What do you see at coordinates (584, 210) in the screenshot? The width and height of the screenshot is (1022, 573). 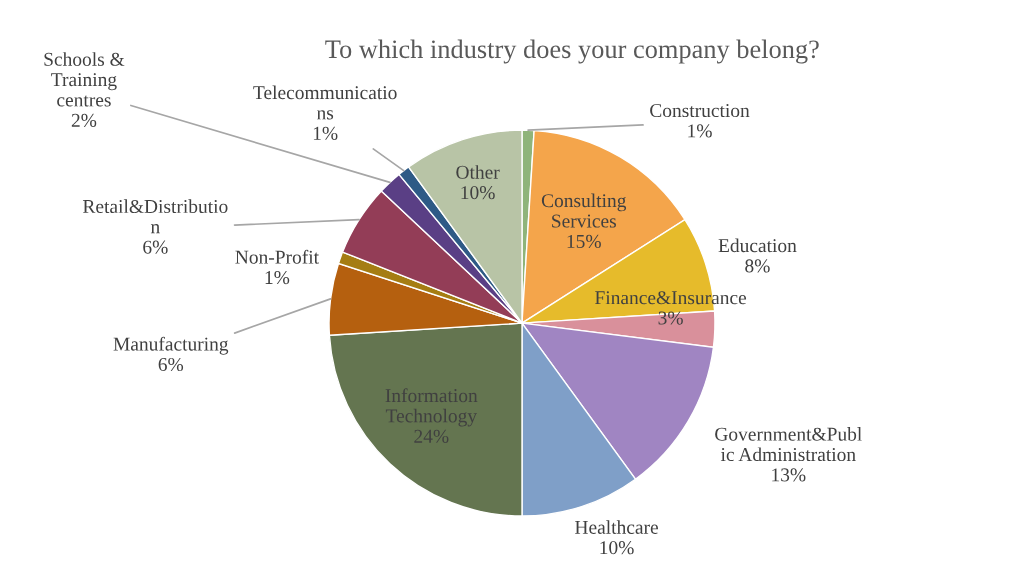 I see `slice-label: Consulting Services` at bounding box center [584, 210].